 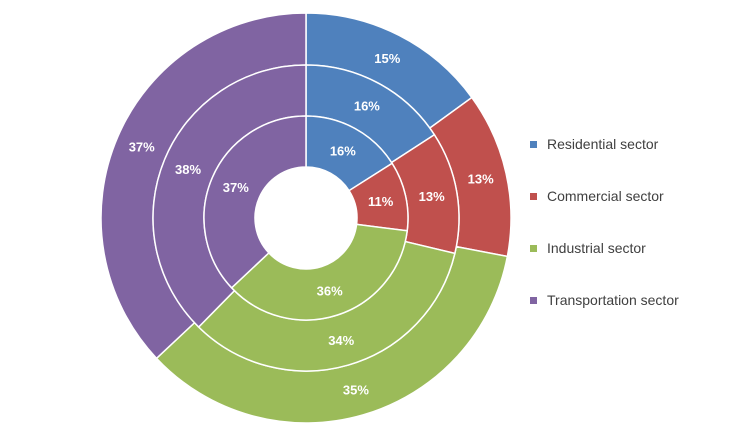 What do you see at coordinates (596, 248) in the screenshot?
I see `legend-label-industrial: Industrial sector` at bounding box center [596, 248].